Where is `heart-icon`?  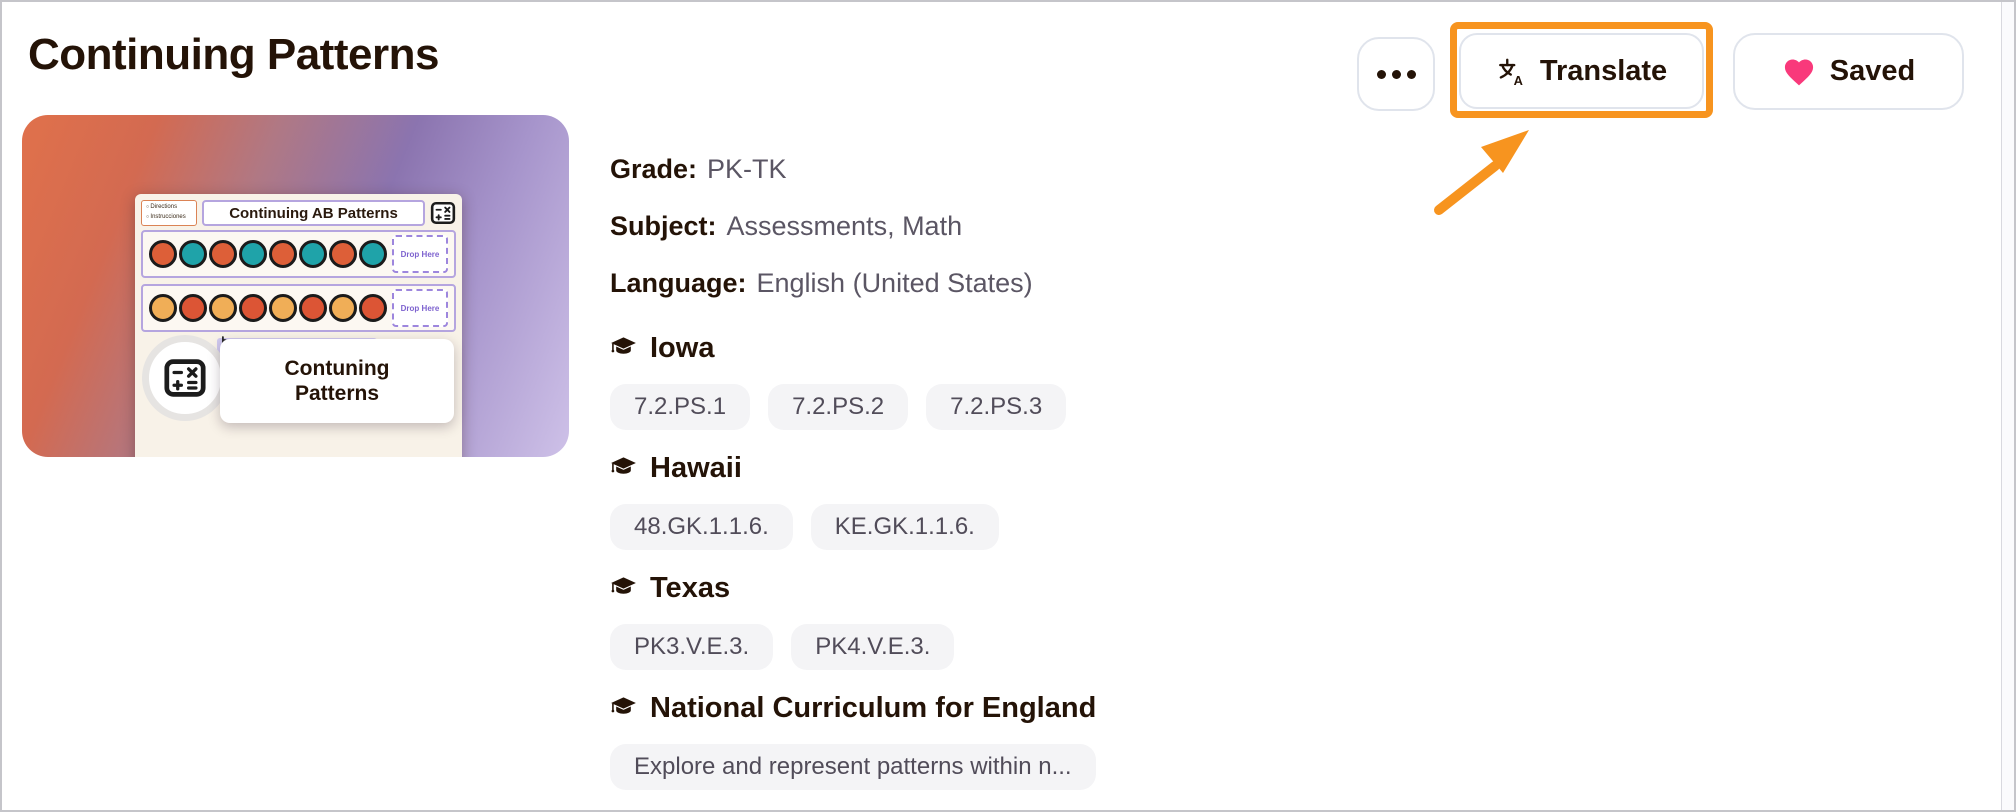 heart-icon is located at coordinates (1798, 72).